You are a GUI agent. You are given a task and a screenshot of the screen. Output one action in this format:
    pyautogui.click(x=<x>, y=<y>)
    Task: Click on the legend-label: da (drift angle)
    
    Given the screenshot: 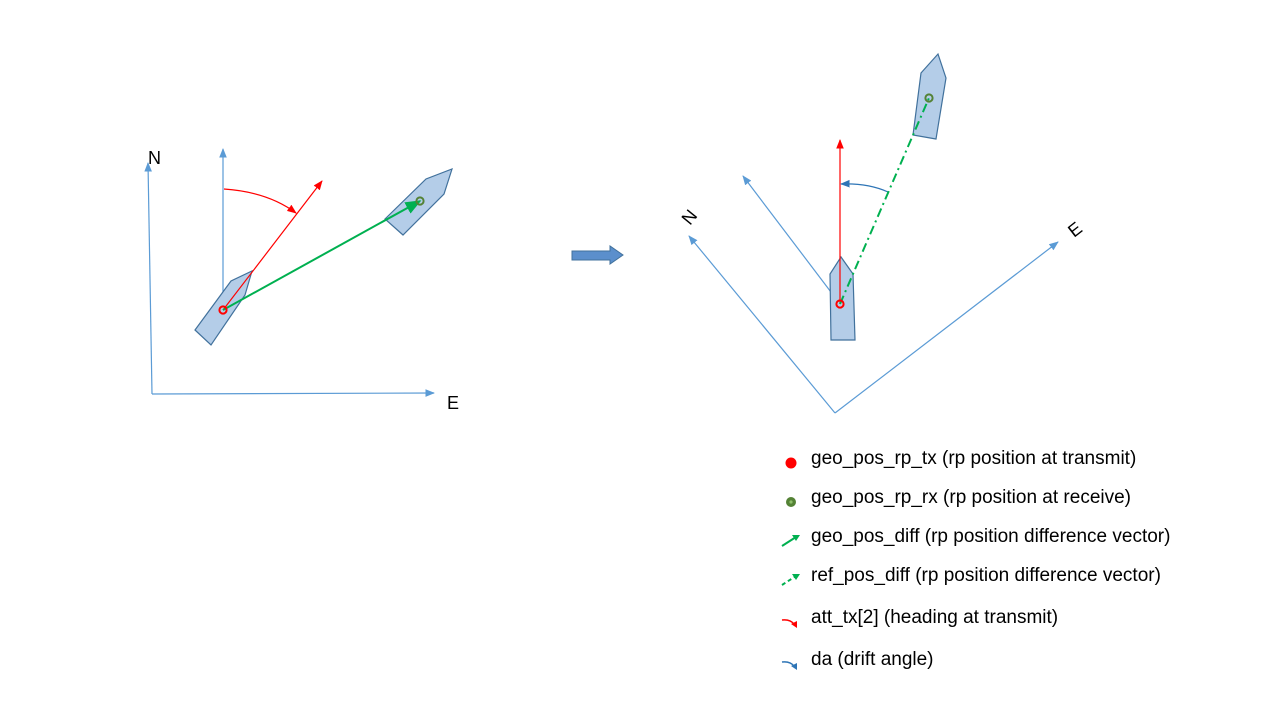 What is the action you would take?
    pyautogui.click(x=872, y=659)
    